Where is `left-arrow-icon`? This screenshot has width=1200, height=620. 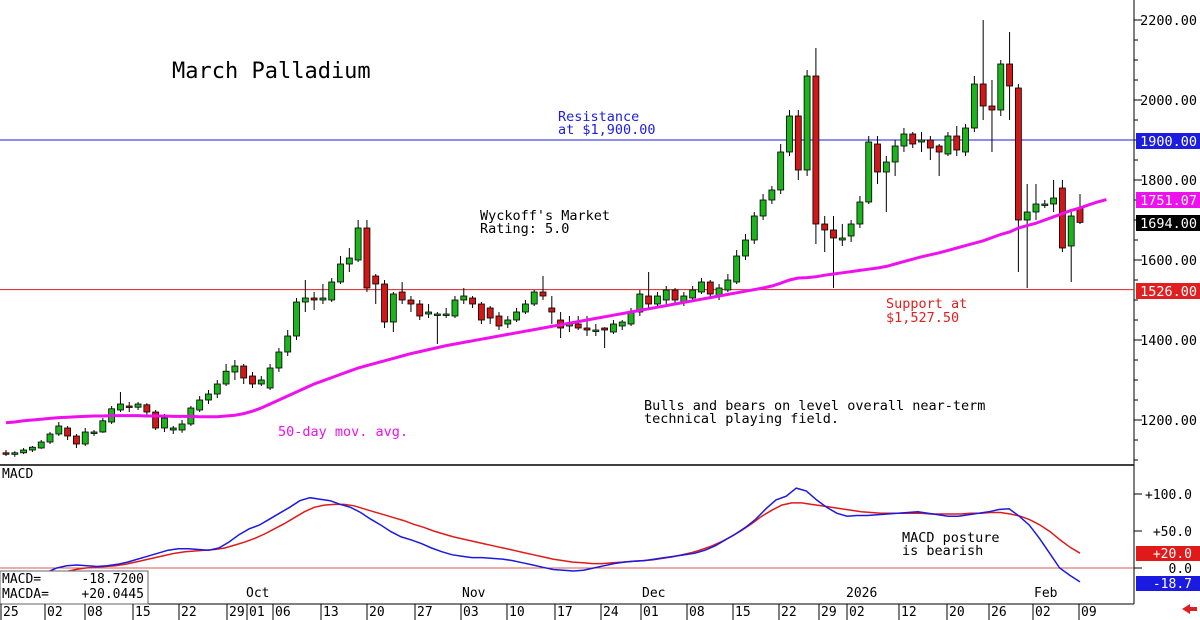
left-arrow-icon is located at coordinates (1189, 609).